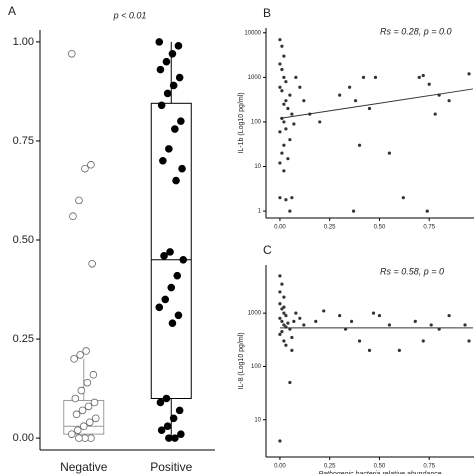  What do you see at coordinates (267, 13) in the screenshot?
I see `panel-label: B` at bounding box center [267, 13].